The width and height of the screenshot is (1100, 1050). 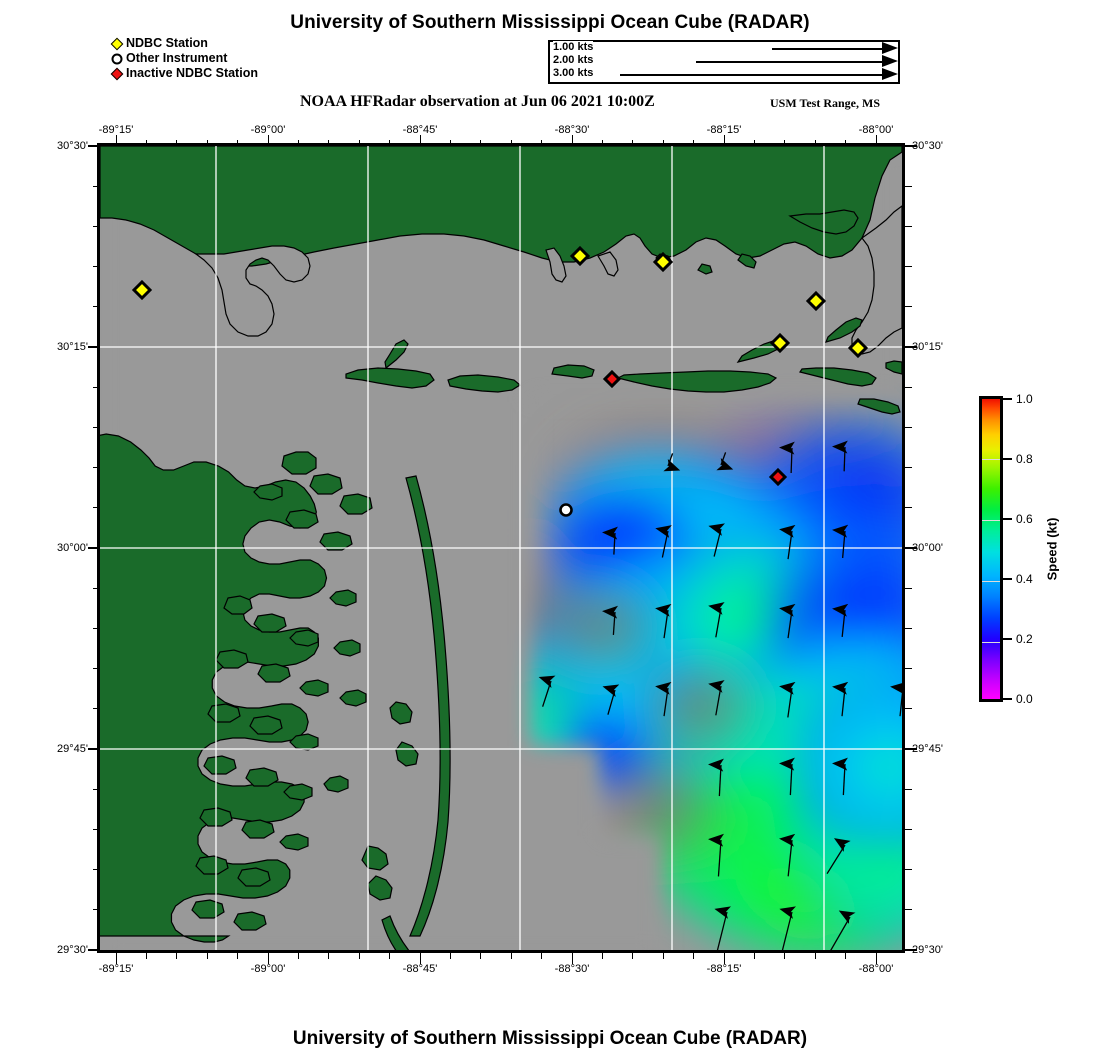 I want to click on legend-item-inactive-ndbc-station: Inactive NDBC Station, so click(x=183, y=73).